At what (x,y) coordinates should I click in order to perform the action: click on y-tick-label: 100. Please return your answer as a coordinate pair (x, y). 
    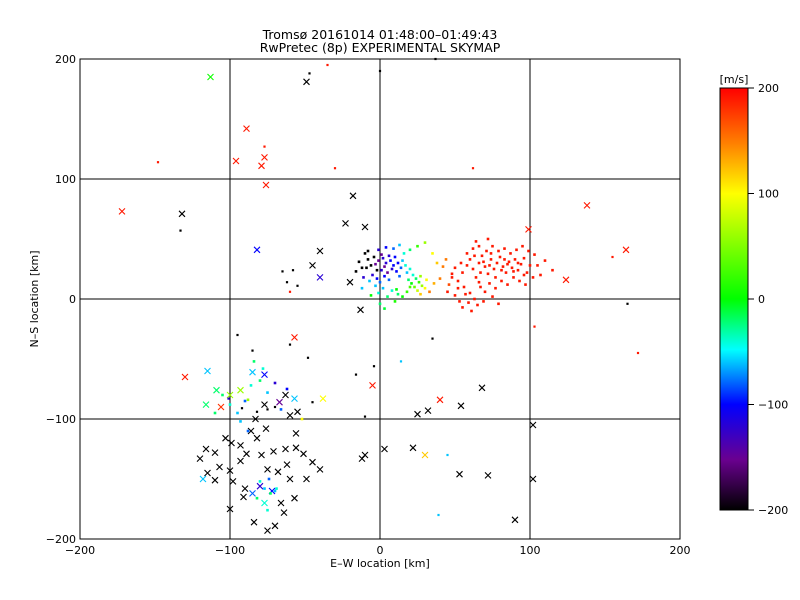
    Looking at the image, I should click on (65, 179).